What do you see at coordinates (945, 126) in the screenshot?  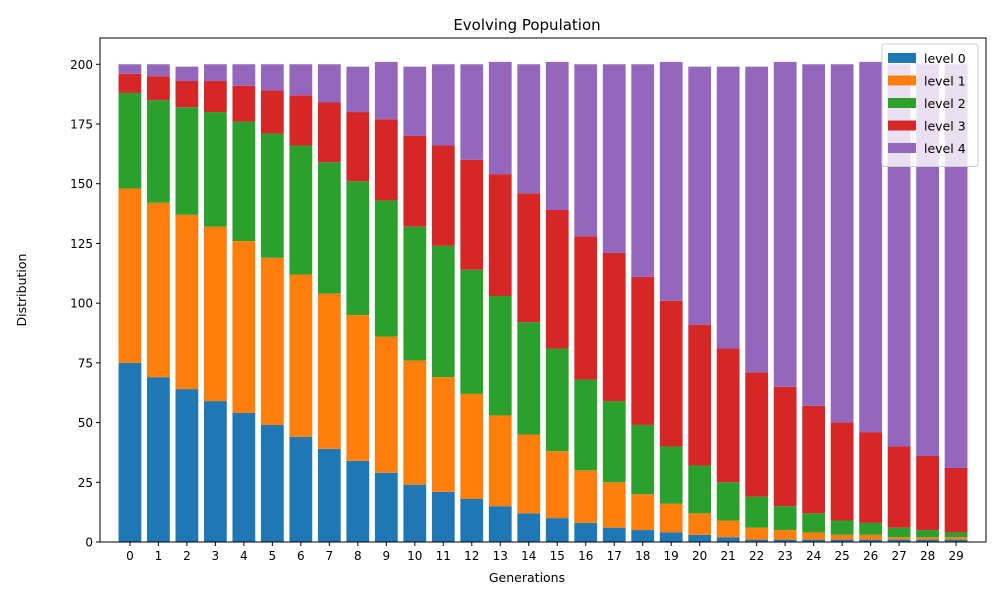 I see `legend-label: level 3` at bounding box center [945, 126].